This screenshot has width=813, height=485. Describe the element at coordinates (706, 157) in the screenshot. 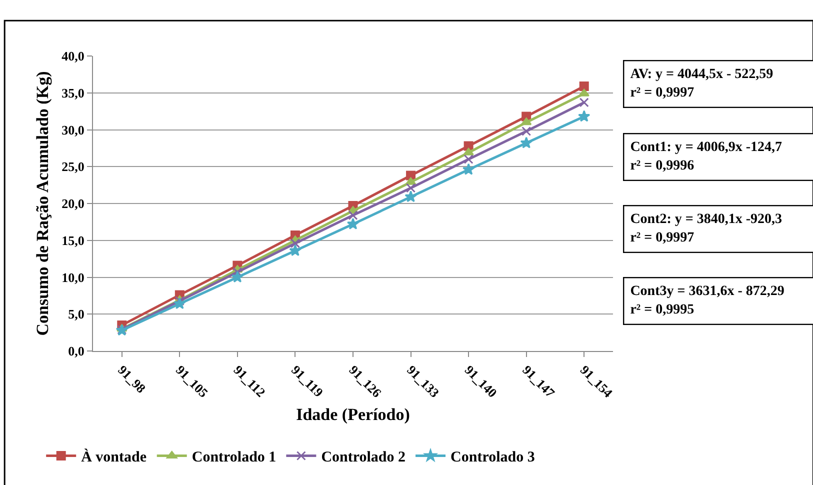

I see `text: Cont1: y = 4006,9x -124,7 r² = 0,9996` at that location.